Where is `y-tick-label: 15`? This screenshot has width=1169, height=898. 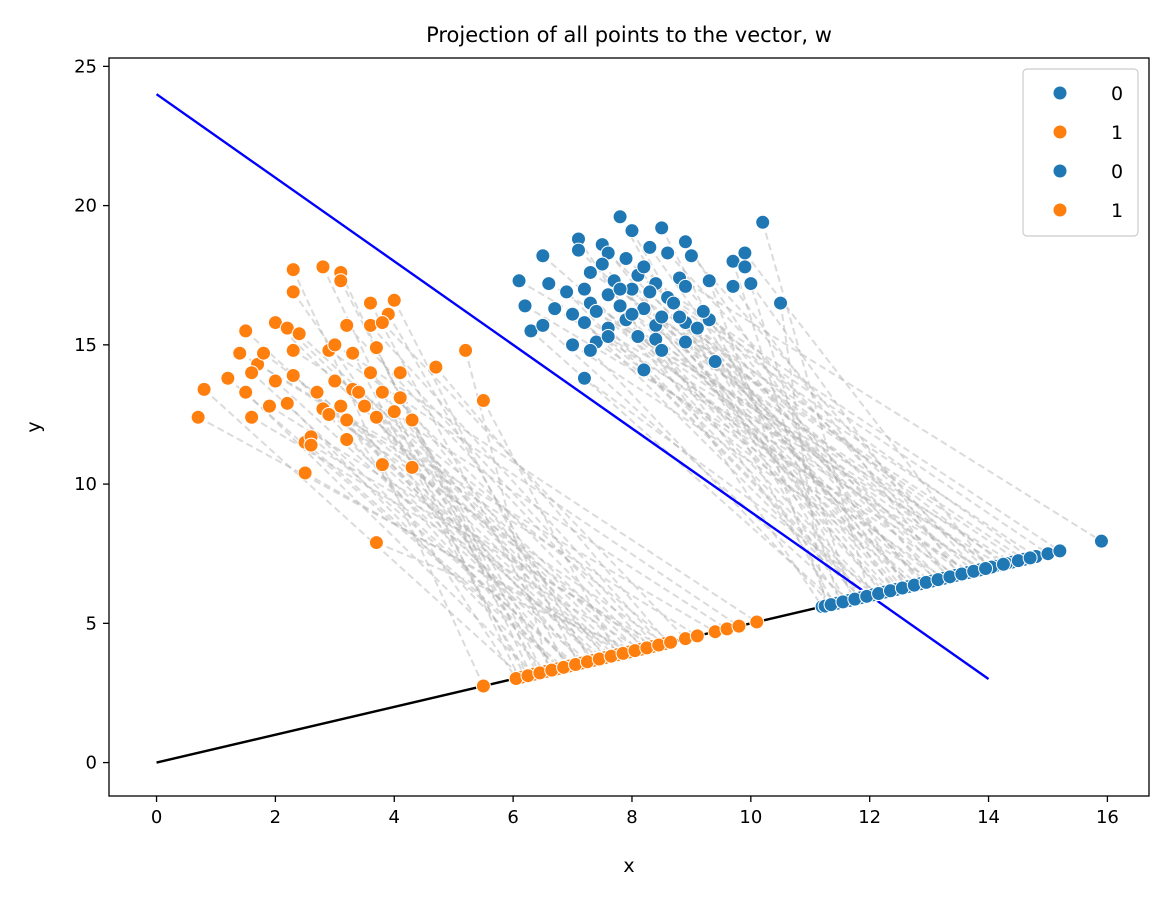 y-tick-label: 15 is located at coordinates (85, 345).